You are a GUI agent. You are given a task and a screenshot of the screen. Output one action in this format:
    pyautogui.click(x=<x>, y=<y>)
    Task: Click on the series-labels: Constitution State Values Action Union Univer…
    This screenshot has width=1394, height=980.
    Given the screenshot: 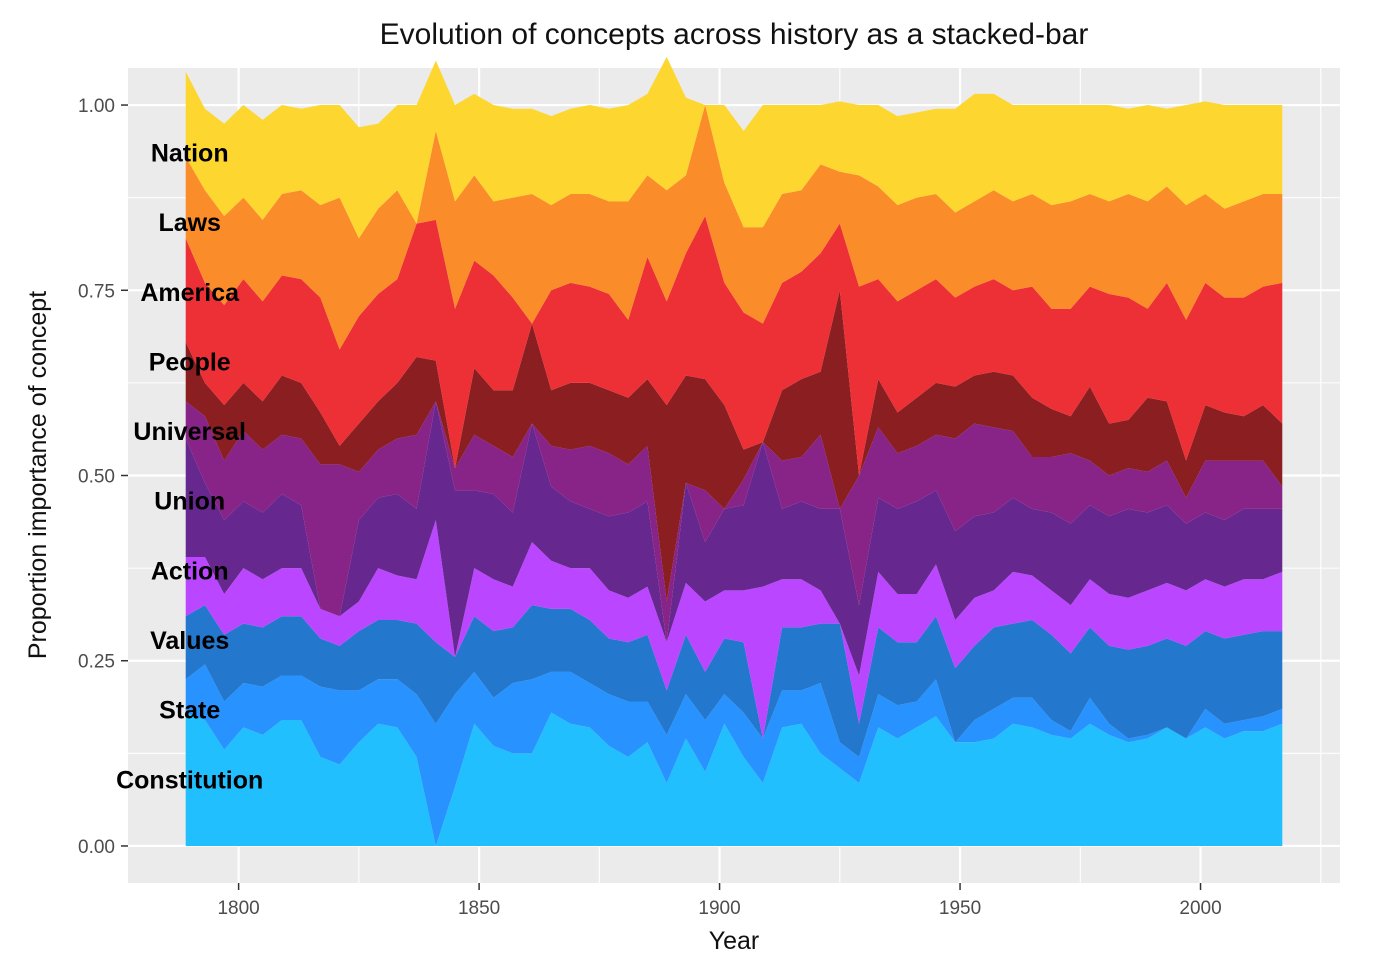 What is the action you would take?
    pyautogui.click(x=189, y=466)
    